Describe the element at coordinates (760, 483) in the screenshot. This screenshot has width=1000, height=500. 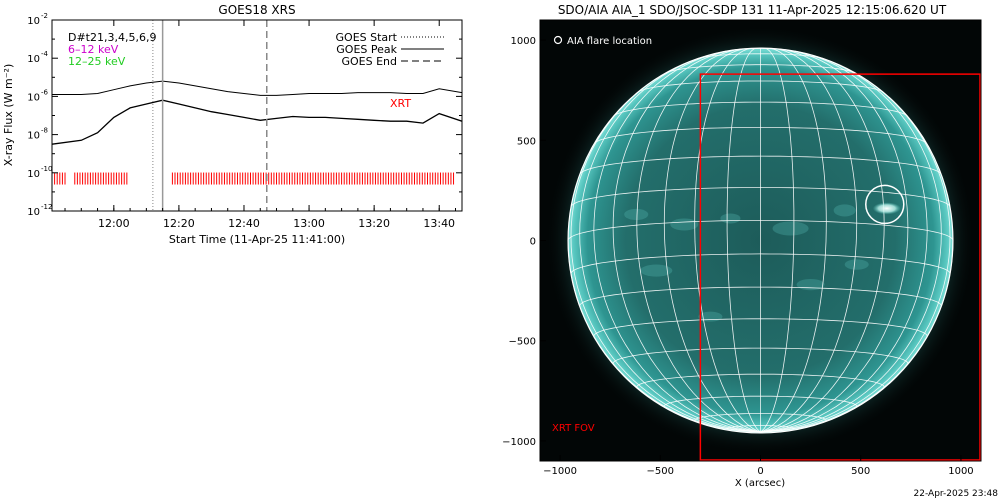
I see `aia-x-axis-label: X (arcsec)` at that location.